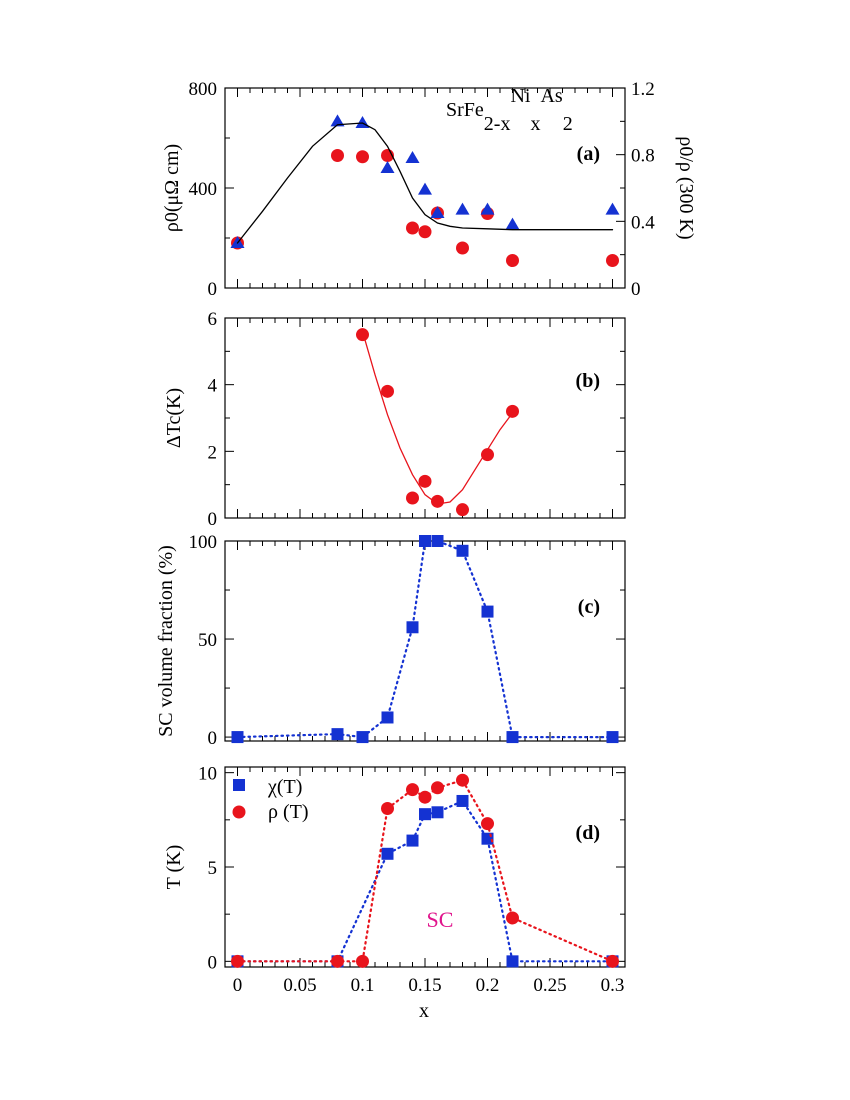 This screenshot has height=1100, width=850. What do you see at coordinates (270, 799) in the screenshot?
I see `legend: χ(T) ρ (T)` at bounding box center [270, 799].